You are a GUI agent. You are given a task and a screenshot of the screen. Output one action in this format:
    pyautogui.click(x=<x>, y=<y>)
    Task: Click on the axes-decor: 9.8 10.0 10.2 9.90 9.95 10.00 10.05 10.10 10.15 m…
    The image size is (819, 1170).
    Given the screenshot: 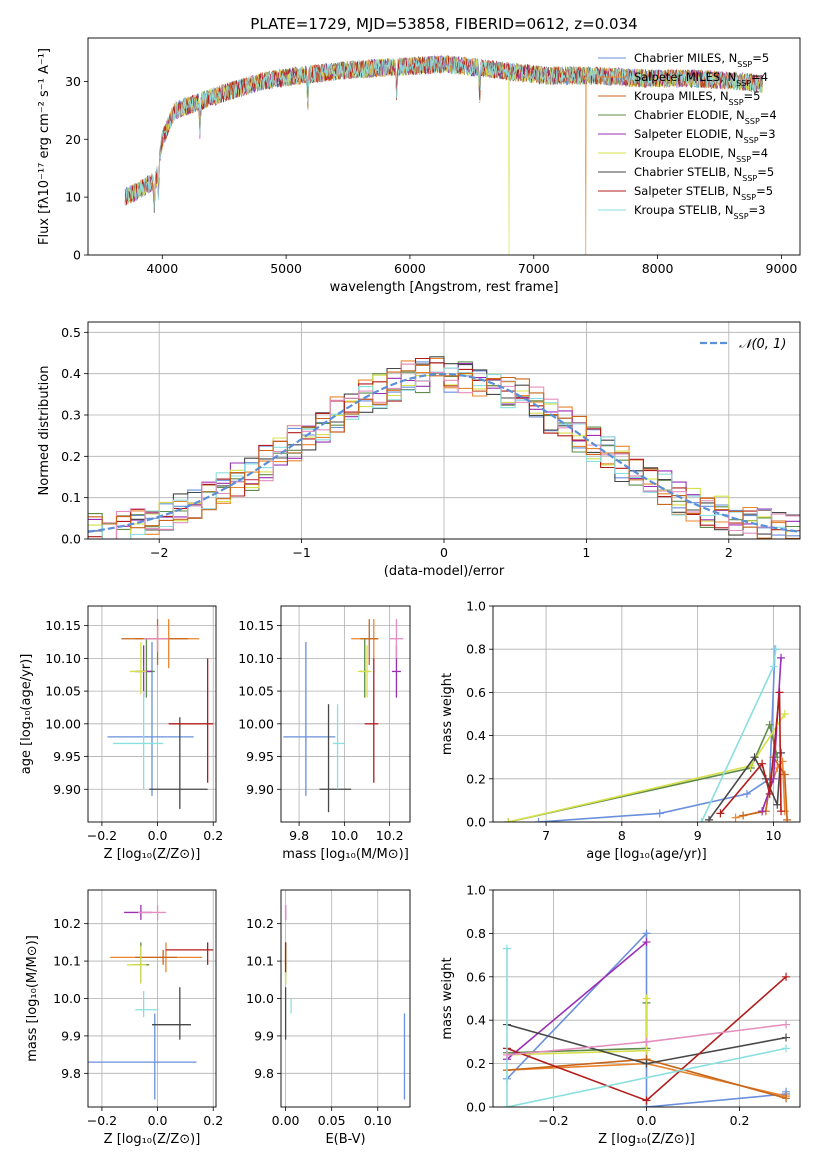 What is the action you would take?
    pyautogui.click(x=324, y=733)
    